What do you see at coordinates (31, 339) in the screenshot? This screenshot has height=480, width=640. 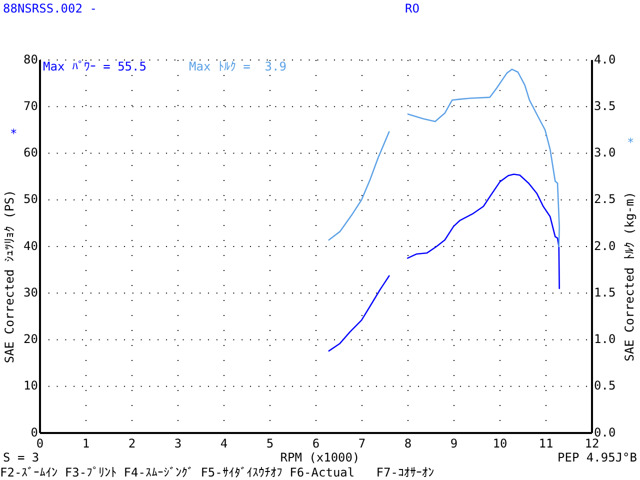 I see `y-tick-label: 20` at bounding box center [31, 339].